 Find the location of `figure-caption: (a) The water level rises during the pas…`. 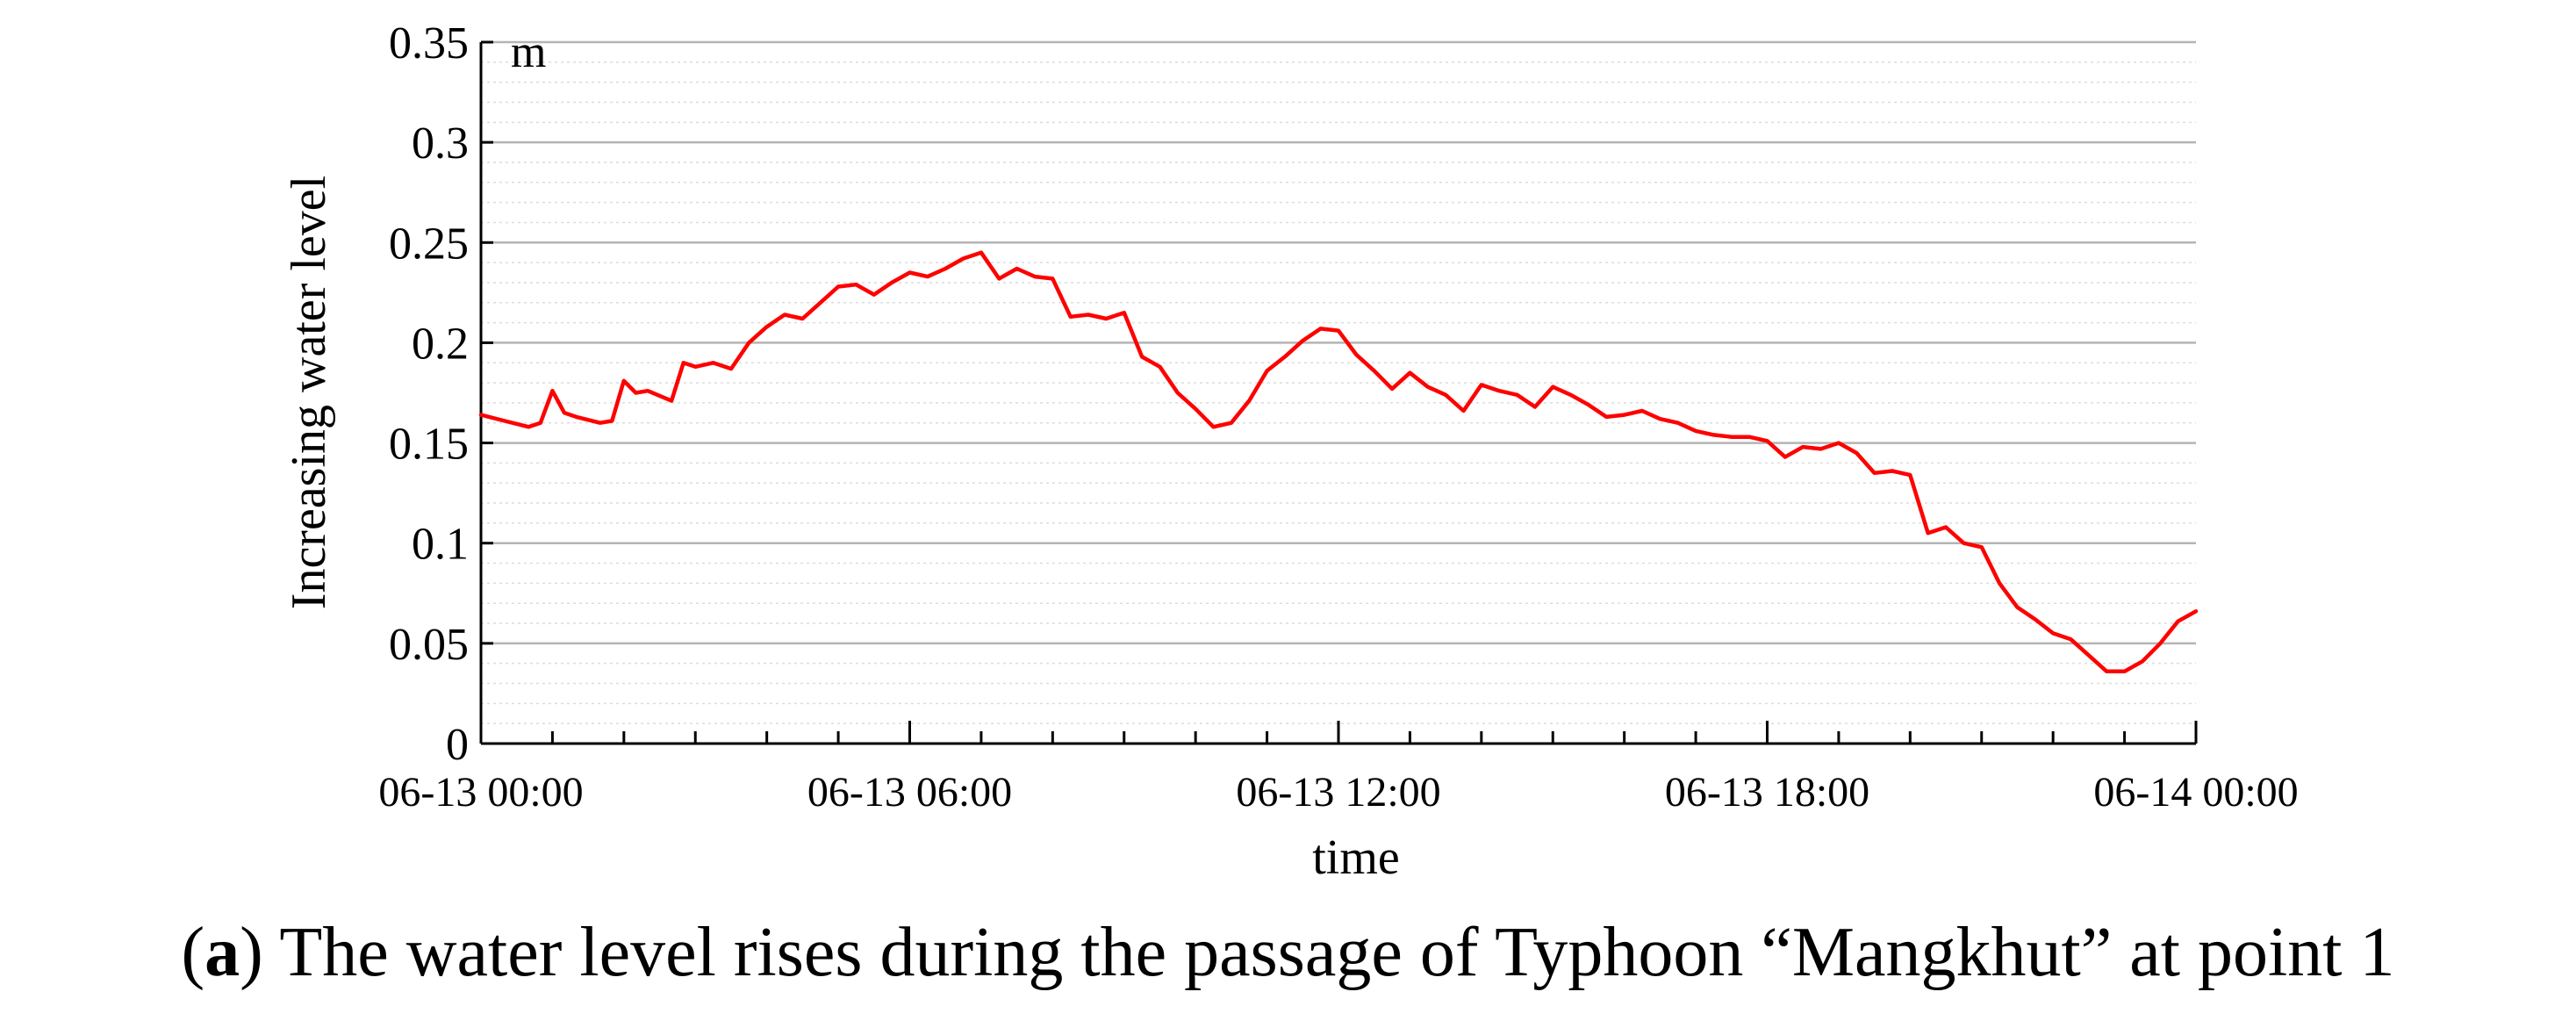

figure-caption: (a) The water level rises during the pas… is located at coordinates (1288, 952).